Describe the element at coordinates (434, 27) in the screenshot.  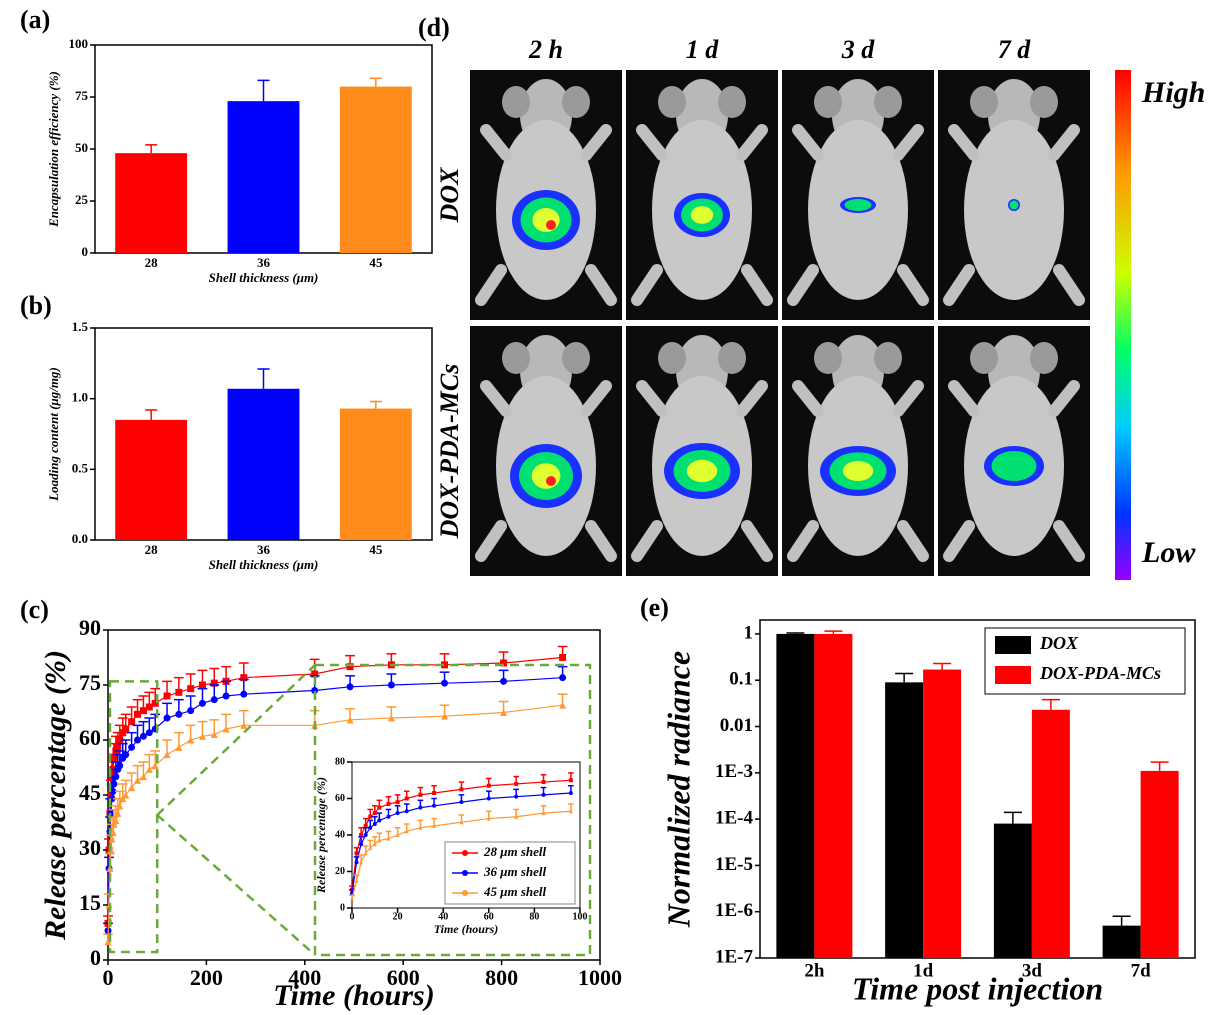
I see `panel-label: (d)` at that location.